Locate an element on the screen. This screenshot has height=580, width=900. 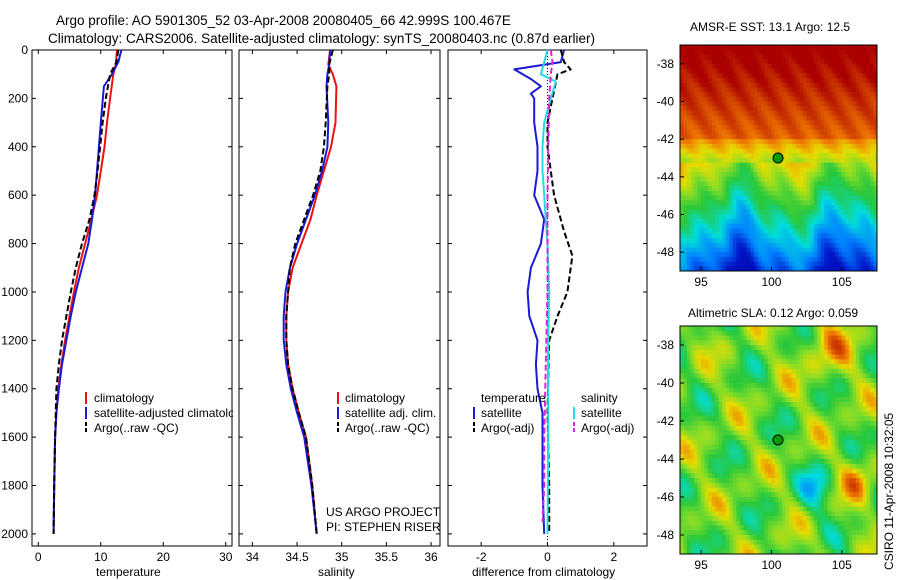
legend-label-satellite-adjusted: satellite-adjusted climatology is located at coordinates (170, 413).